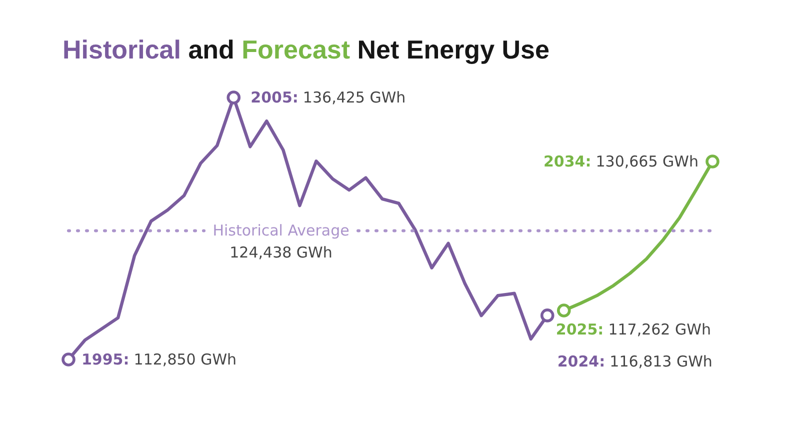  Describe the element at coordinates (281, 242) in the screenshot. I see `ref-line-label: Historical Average 124,438 GWh` at that location.